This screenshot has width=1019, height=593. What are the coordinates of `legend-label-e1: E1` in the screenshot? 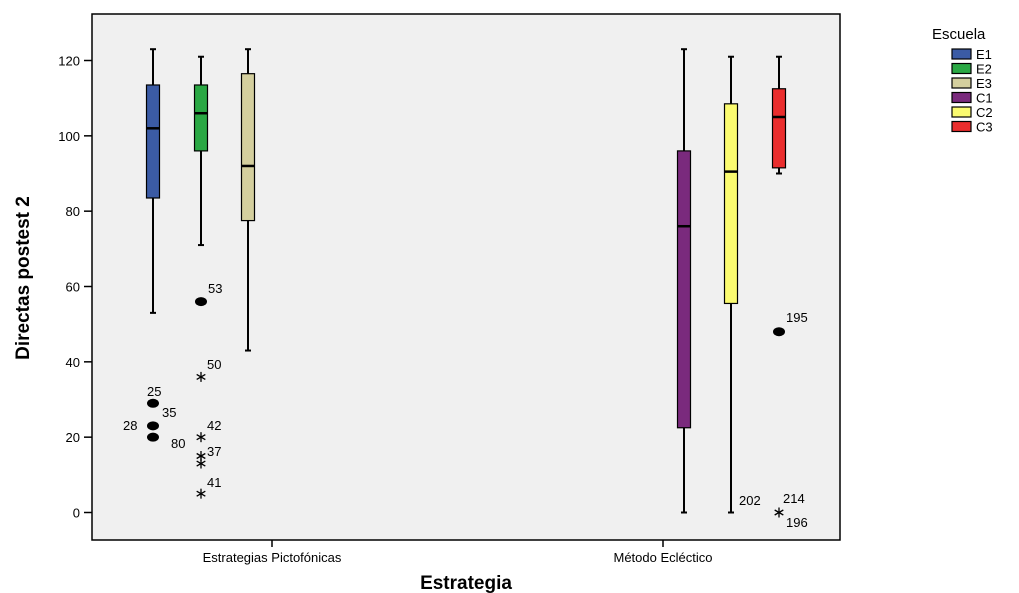 It's located at (984, 54).